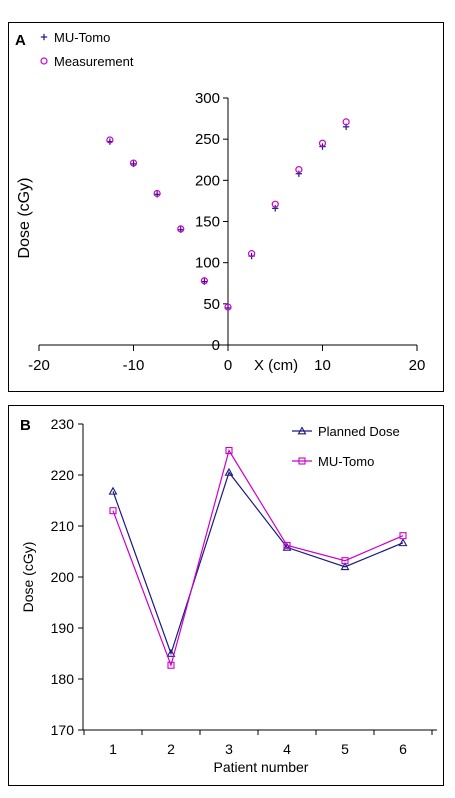 The height and width of the screenshot is (798, 455). What do you see at coordinates (211, 304) in the screenshot?
I see `y-tick-label: 50` at bounding box center [211, 304].